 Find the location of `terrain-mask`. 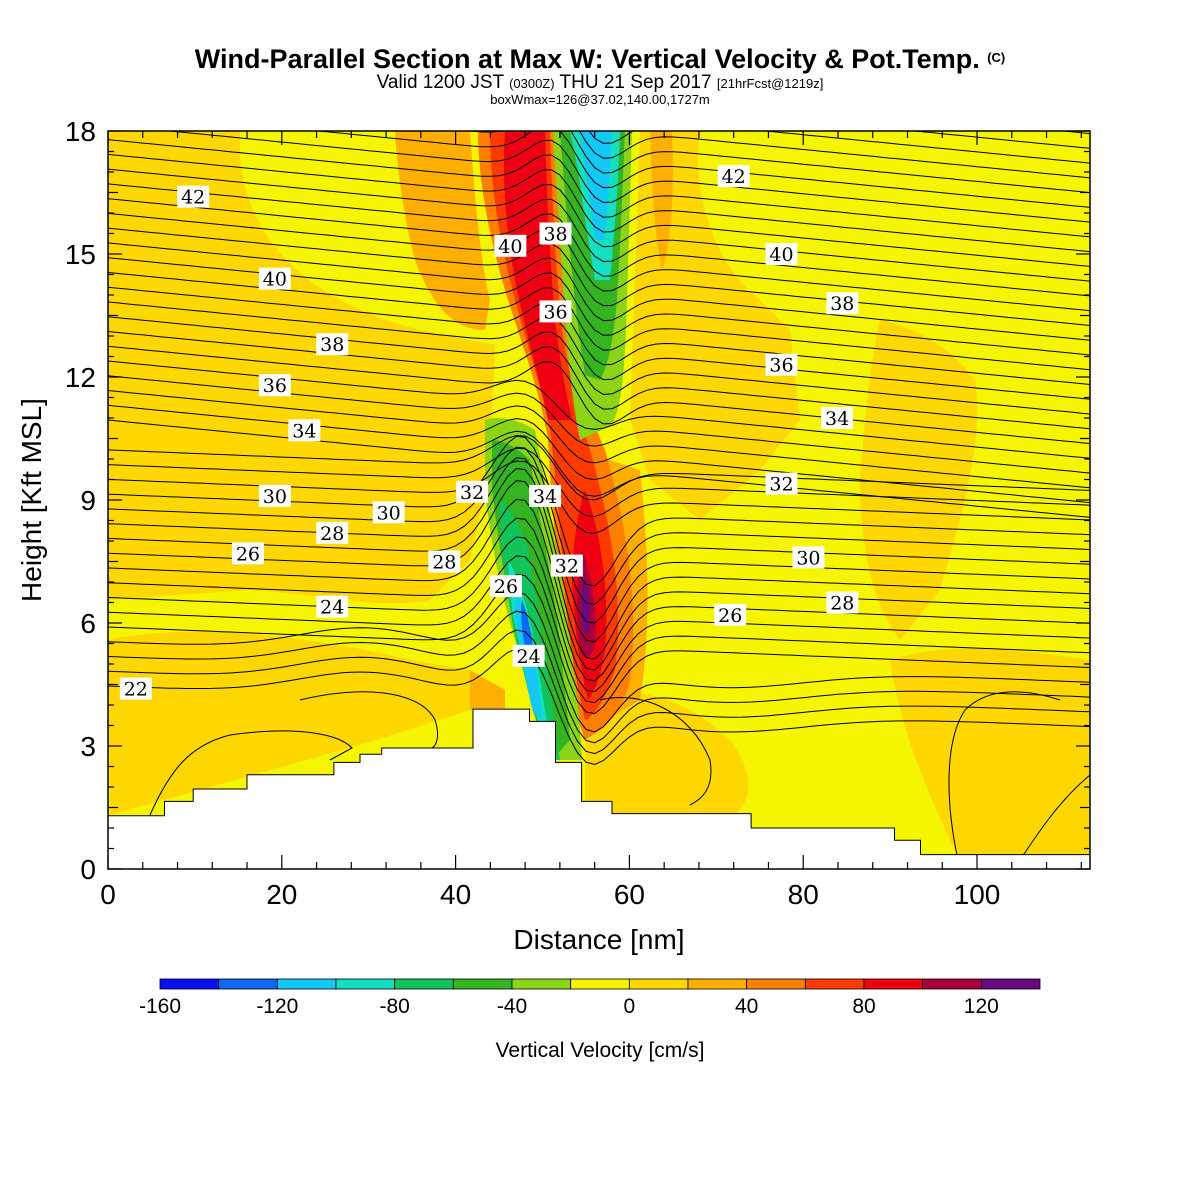

terrain-mask is located at coordinates (599, 789).